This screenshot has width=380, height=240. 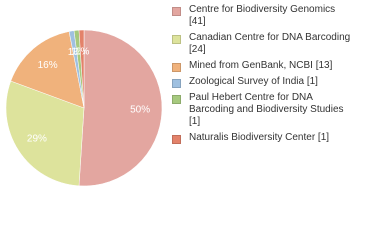 I want to click on legend-item: Zoological Survey of India [1], so click(x=267, y=82).